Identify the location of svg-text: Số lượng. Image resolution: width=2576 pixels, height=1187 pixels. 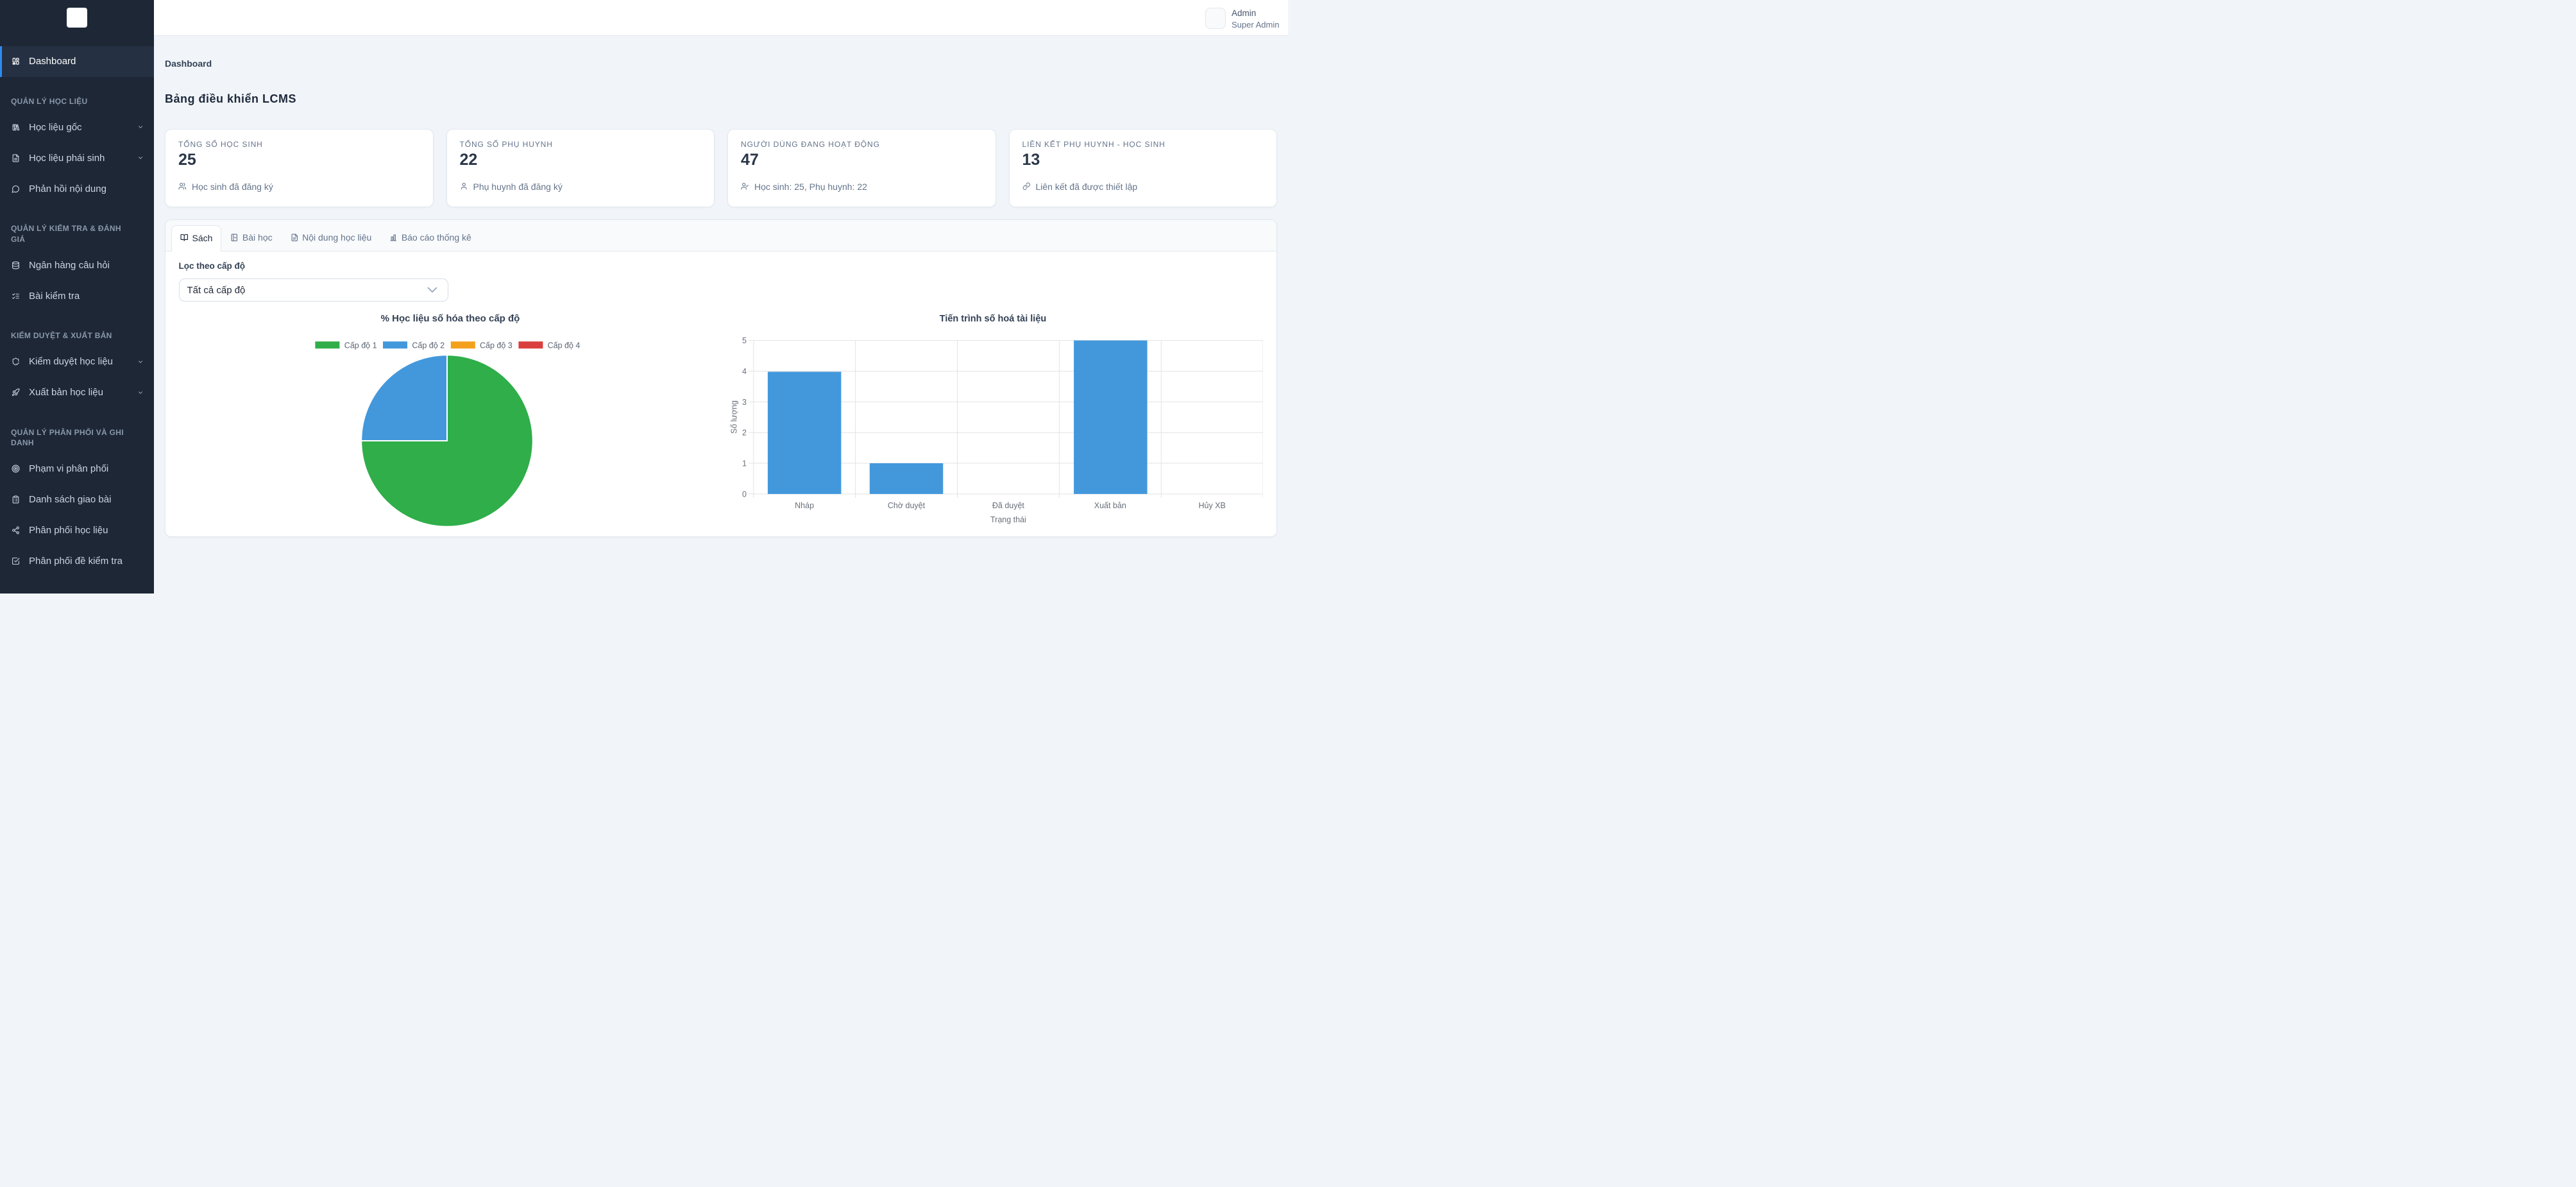
(734, 417).